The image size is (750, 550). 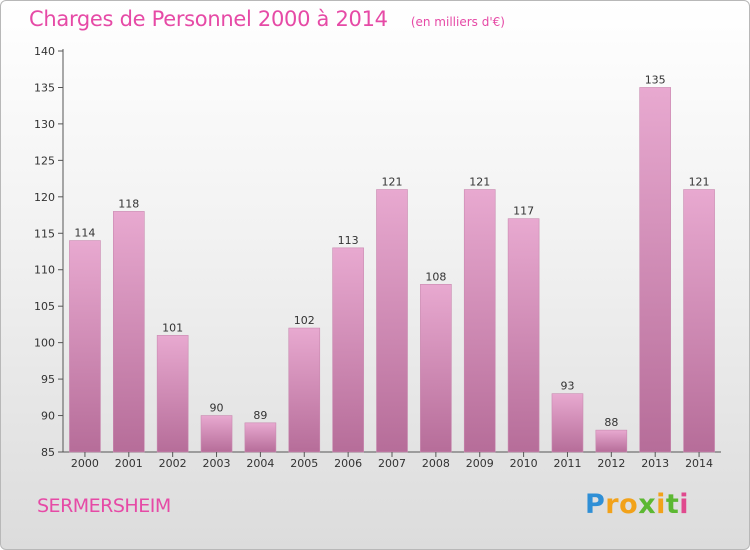 What do you see at coordinates (104, 506) in the screenshot?
I see `city-name: SERMERSHEIM` at bounding box center [104, 506].